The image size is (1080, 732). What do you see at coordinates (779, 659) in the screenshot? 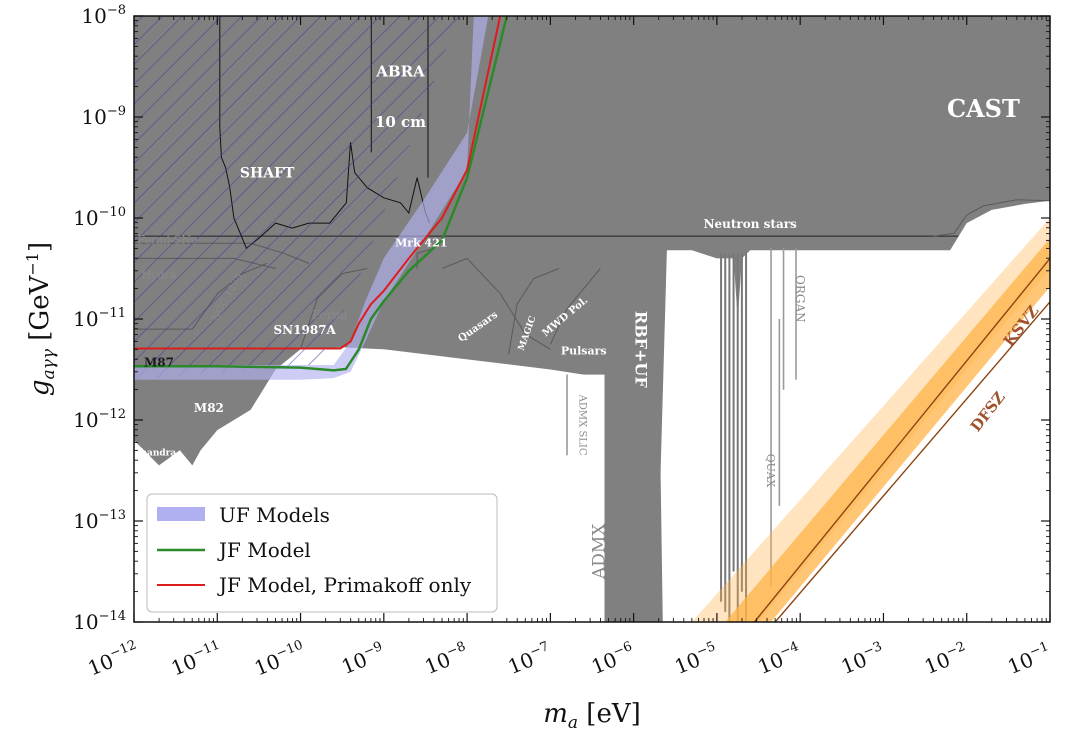
I see `x-tick-label: 10⁻⁴` at bounding box center [779, 659].